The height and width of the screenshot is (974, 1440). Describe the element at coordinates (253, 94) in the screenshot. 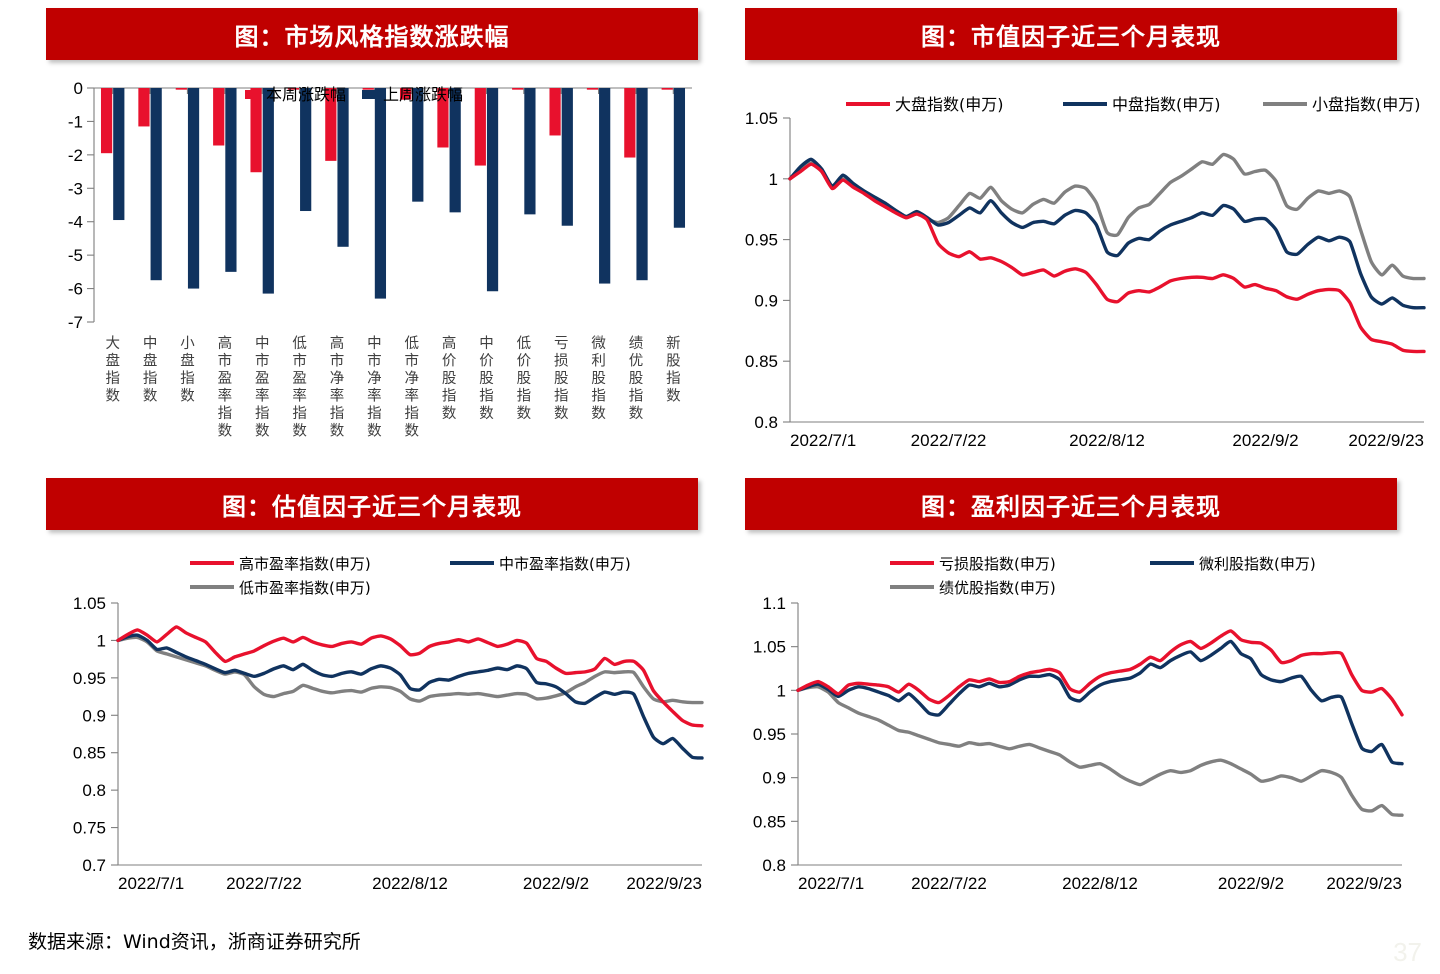

I see `legend-swatch` at that location.